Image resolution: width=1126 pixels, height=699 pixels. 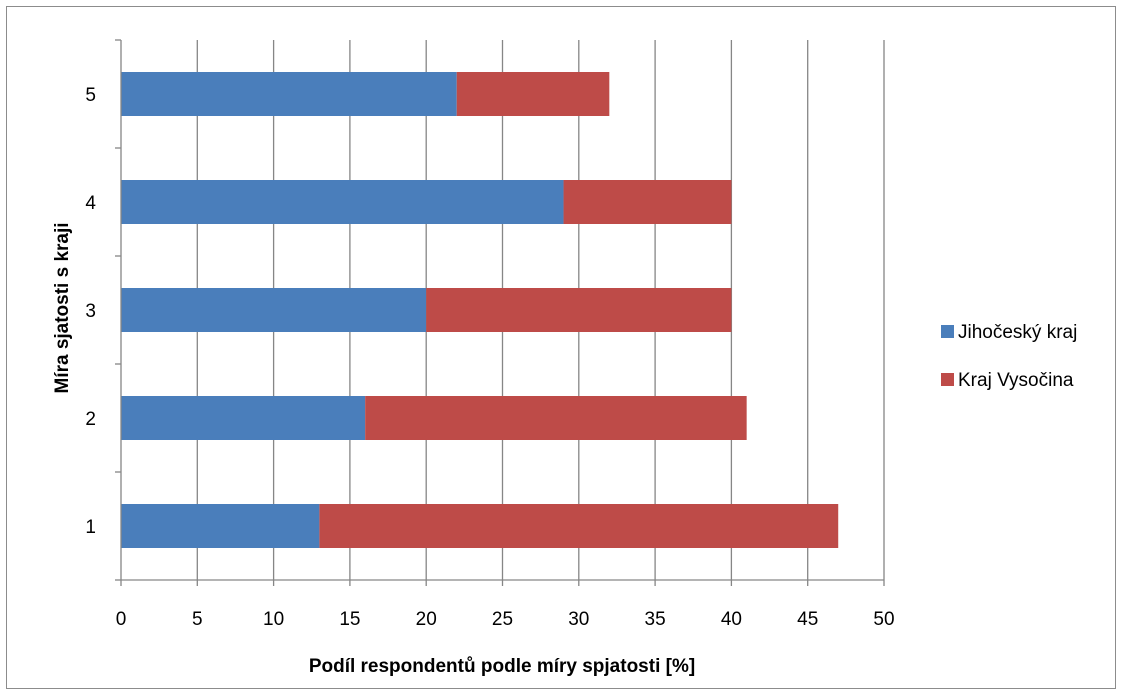 What do you see at coordinates (1017, 332) in the screenshot?
I see `legend-label: Jihočeský kraj` at bounding box center [1017, 332].